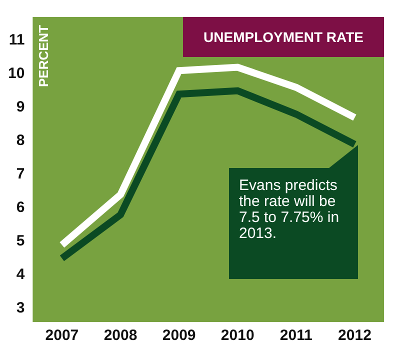 The image size is (400, 350). Describe the element at coordinates (62, 335) in the screenshot. I see `x-tick-label: 2007` at that location.